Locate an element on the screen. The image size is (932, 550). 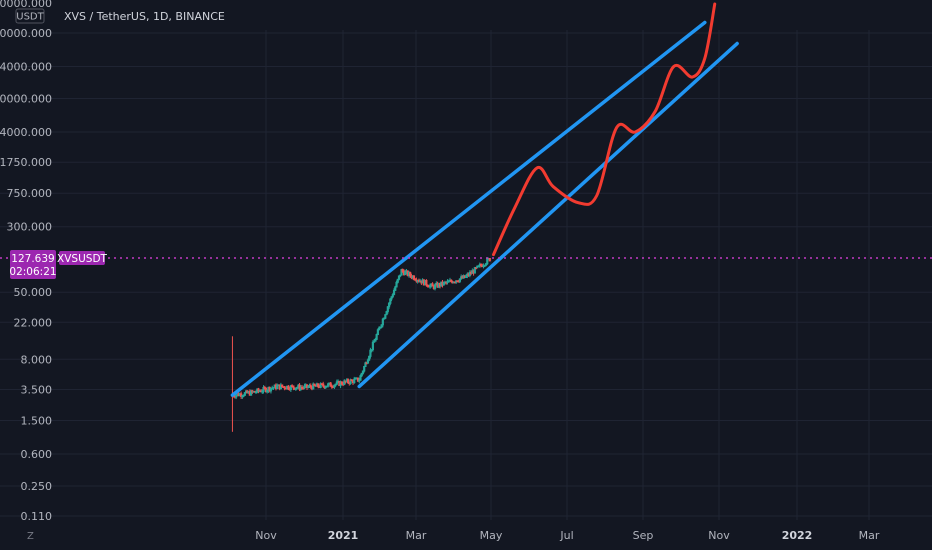
price-label-countdown: 02:06:21 is located at coordinates (32, 272).